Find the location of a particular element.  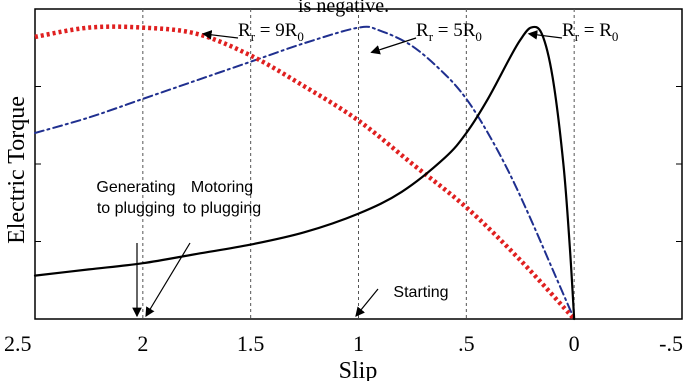

series-annotation-label: Rr = R0 is located at coordinates (590, 32).